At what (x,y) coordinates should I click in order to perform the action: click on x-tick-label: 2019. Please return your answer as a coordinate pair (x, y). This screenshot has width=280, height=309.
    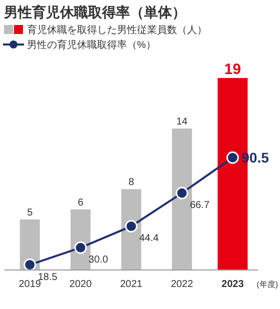
    Looking at the image, I should click on (30, 284).